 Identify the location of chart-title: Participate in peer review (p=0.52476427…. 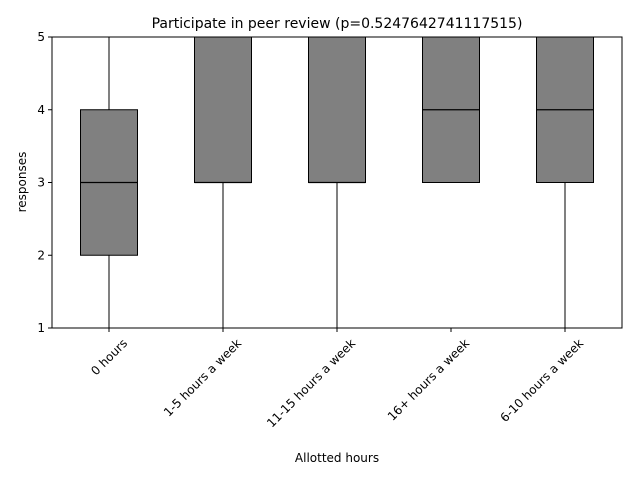
(337, 24).